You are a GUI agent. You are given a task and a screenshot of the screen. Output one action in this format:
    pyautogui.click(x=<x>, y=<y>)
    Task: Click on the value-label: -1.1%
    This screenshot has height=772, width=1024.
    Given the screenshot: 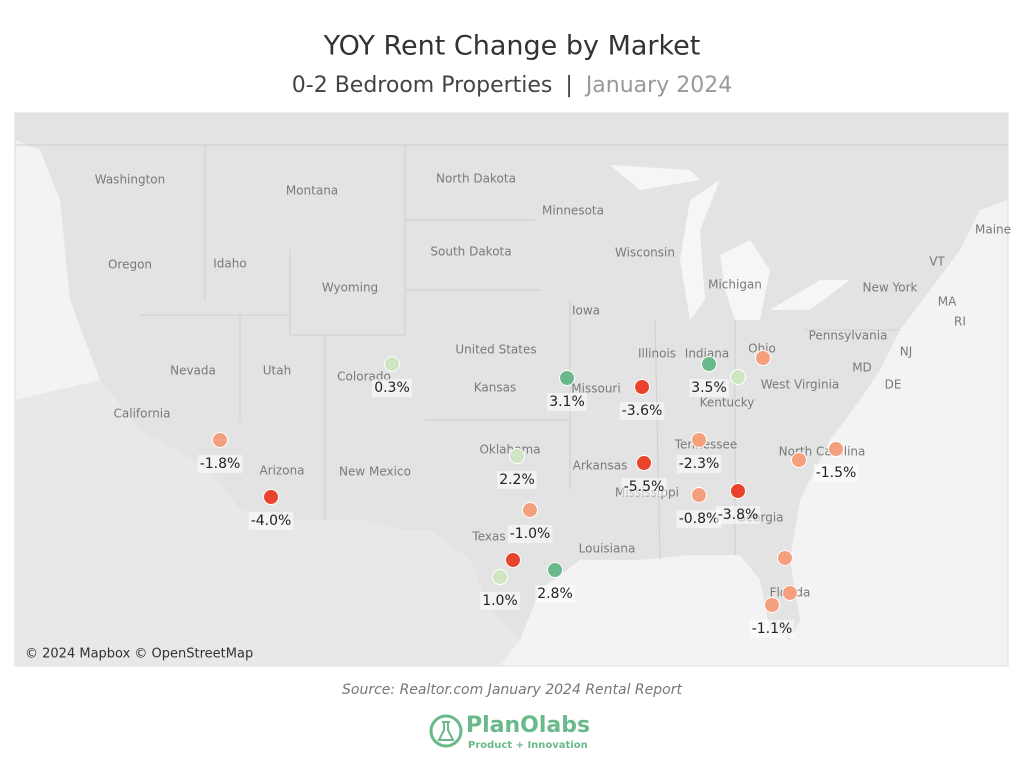 What is the action you would take?
    pyautogui.click(x=772, y=629)
    